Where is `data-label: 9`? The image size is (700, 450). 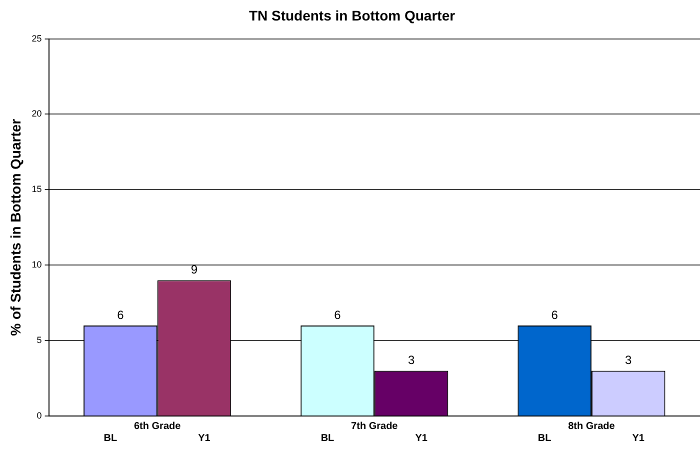
data-label: 9 is located at coordinates (194, 269).